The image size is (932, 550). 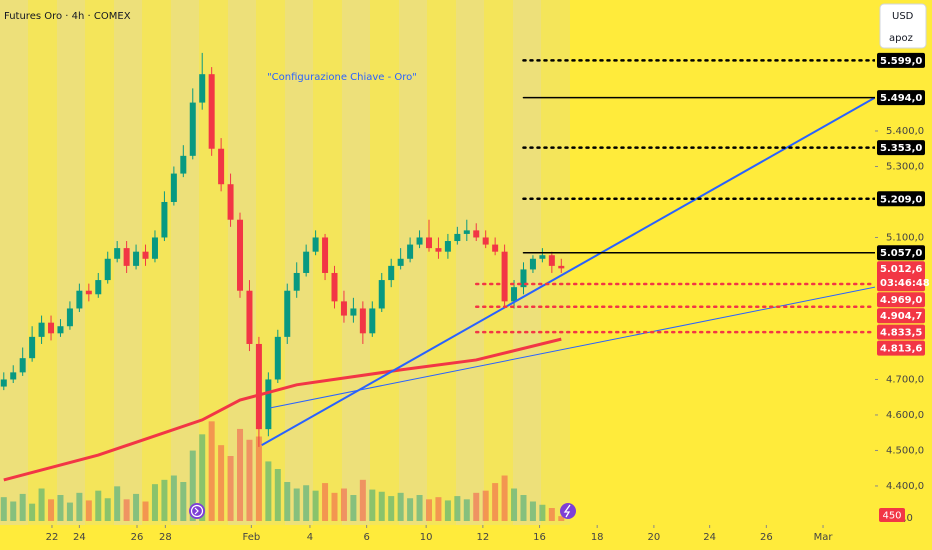 I want to click on trendline, so click(x=572, y=347).